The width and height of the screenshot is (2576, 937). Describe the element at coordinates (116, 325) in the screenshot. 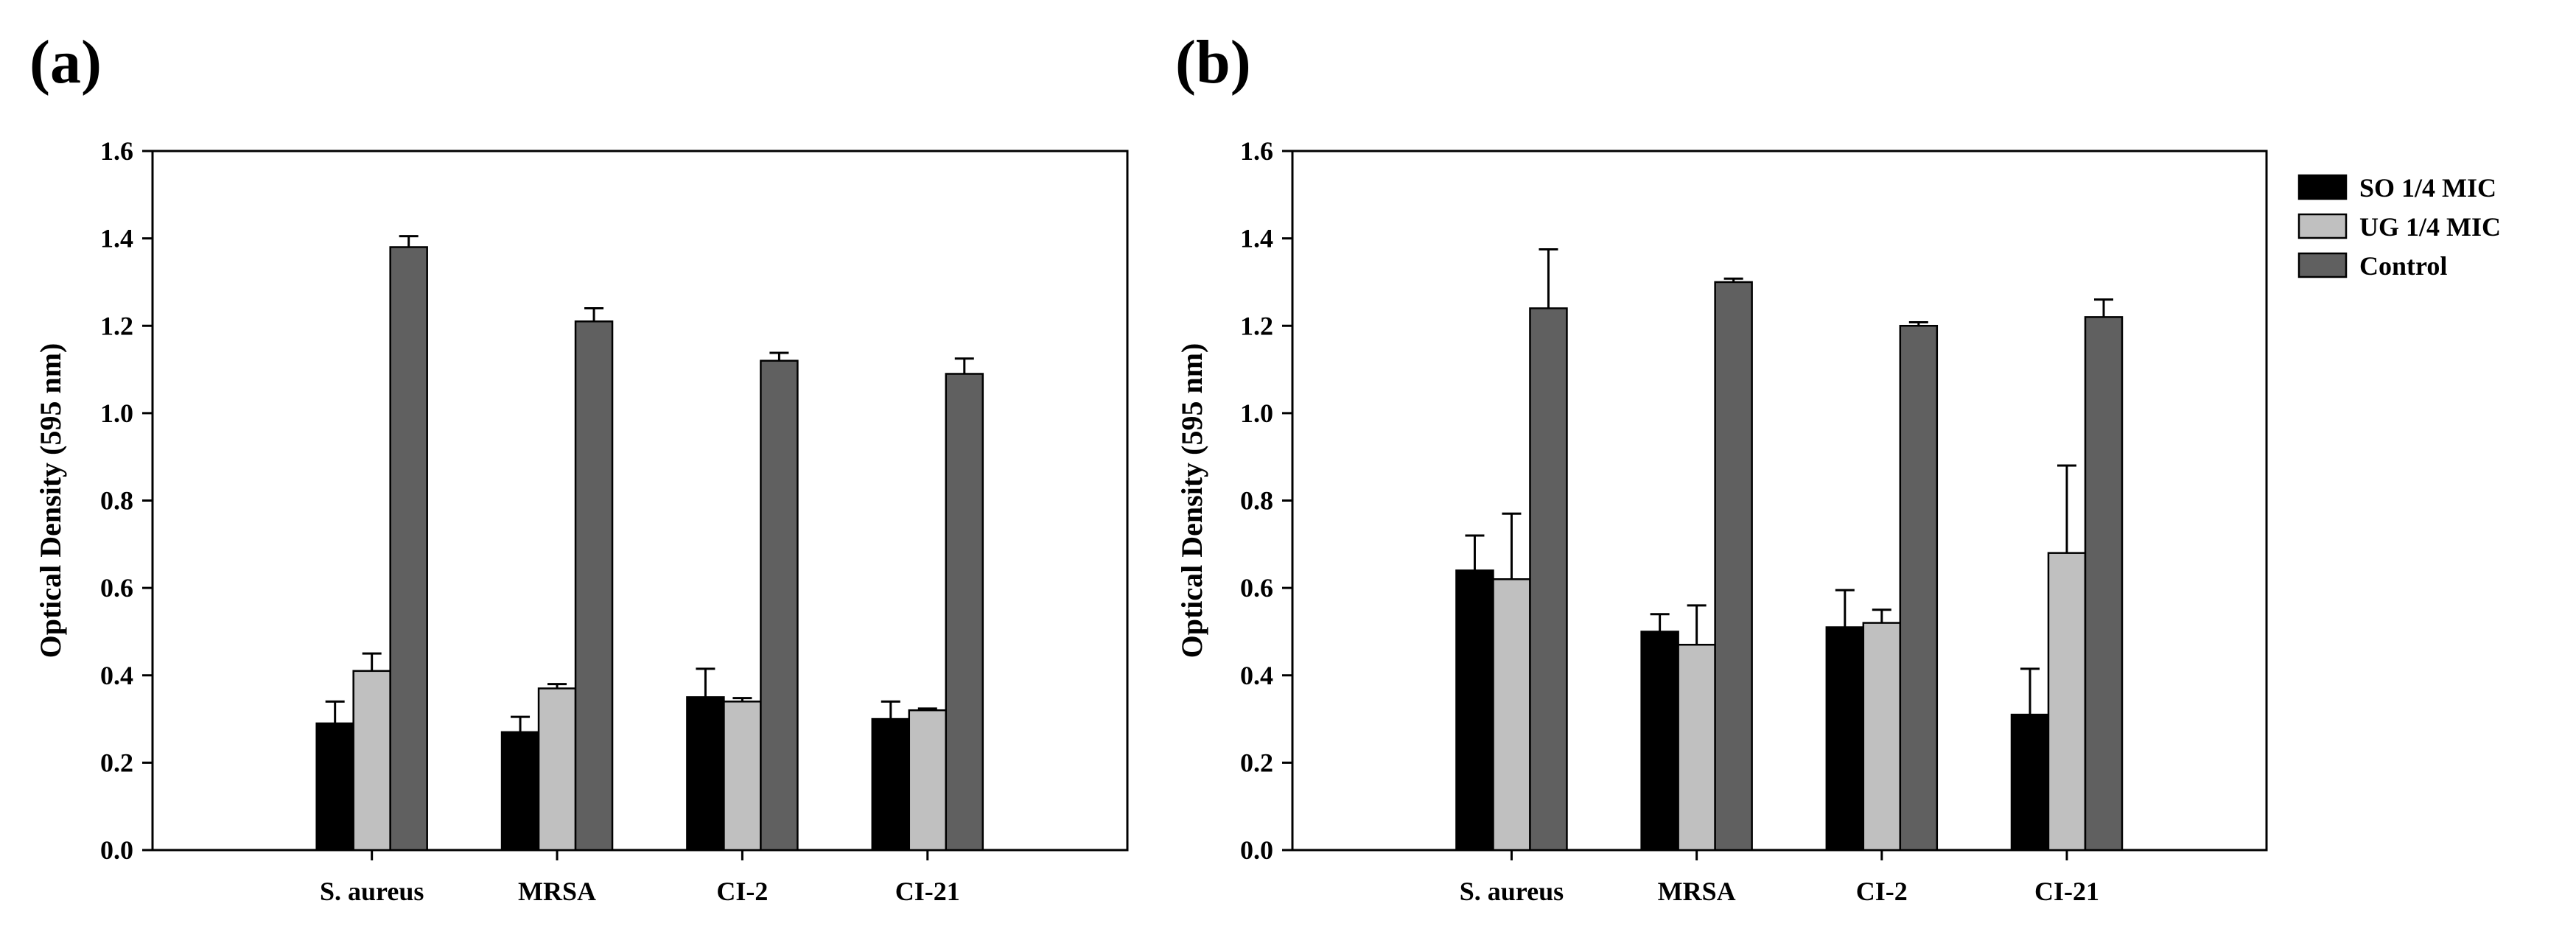

I see `panel-a-y-tick-label: 1.2` at that location.